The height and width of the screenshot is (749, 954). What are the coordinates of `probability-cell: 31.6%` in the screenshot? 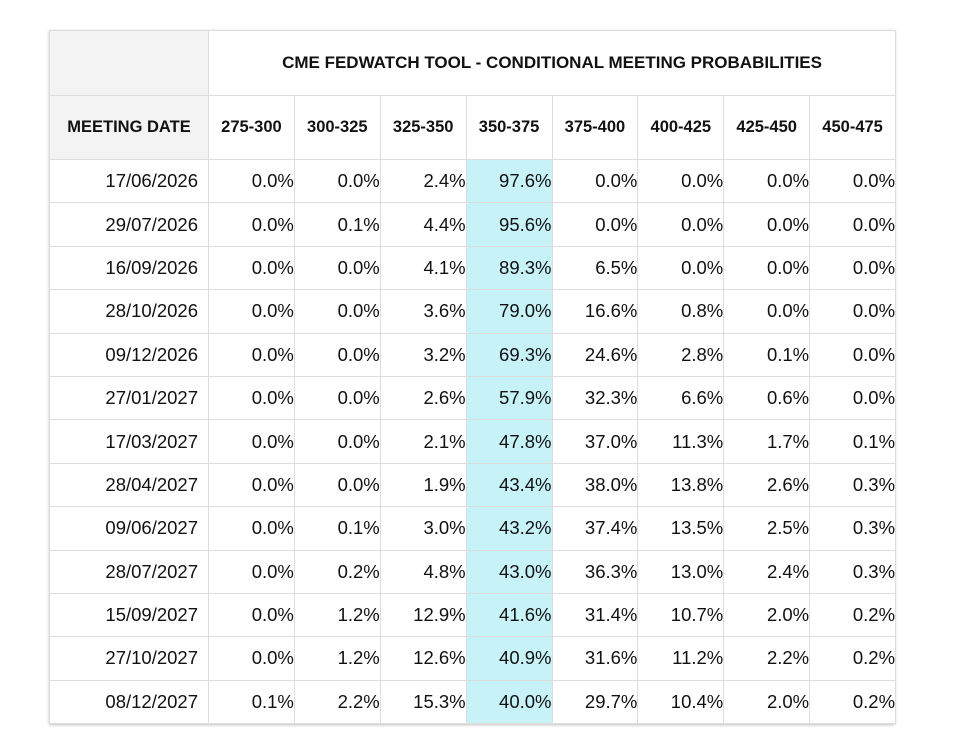 It's located at (595, 658).